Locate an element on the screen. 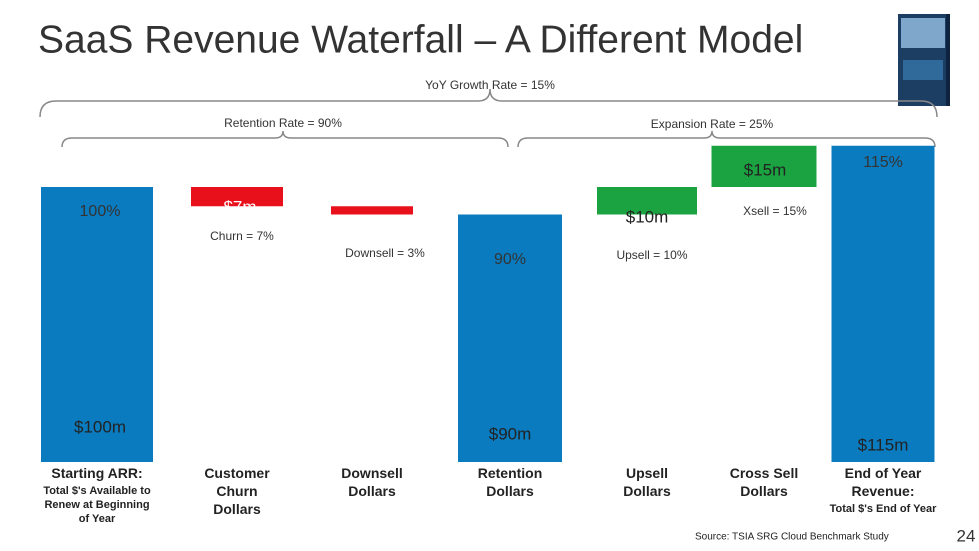  value-label: $3m is located at coordinates (379, 228).